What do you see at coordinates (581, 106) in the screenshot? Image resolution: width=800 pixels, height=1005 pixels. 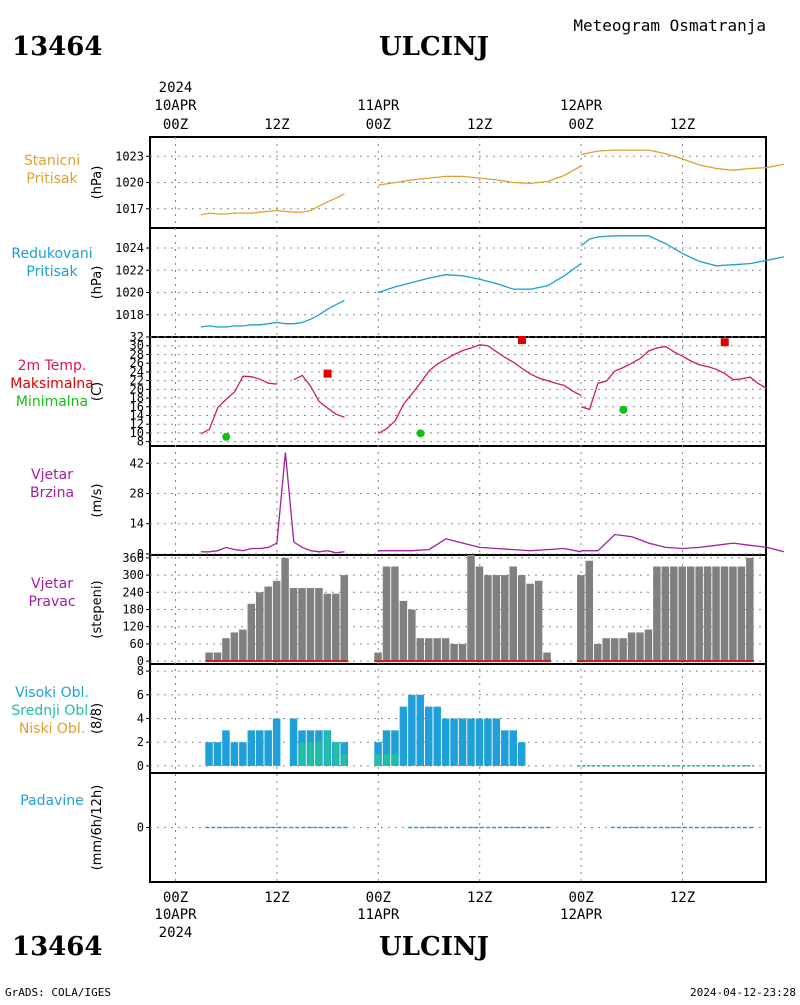 I see `day-label-top: 12APR` at bounding box center [581, 106].